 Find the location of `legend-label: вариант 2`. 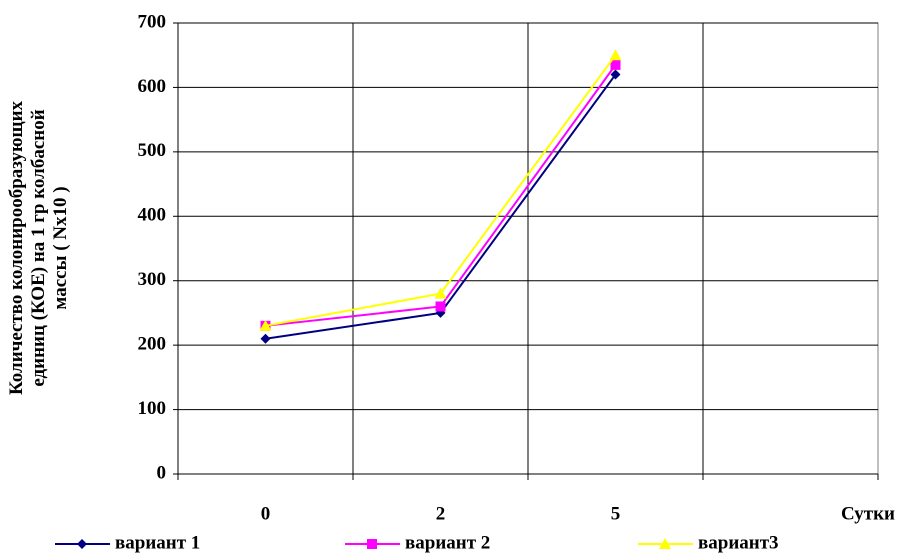

legend-label: вариант 2 is located at coordinates (447, 542).